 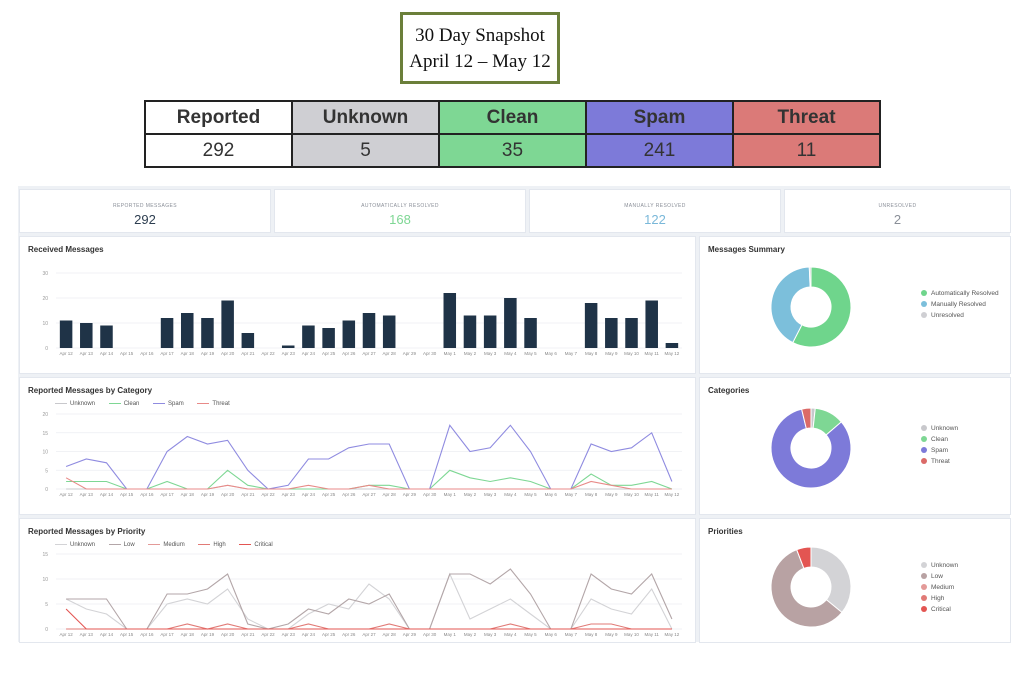 I want to click on legend-label: Spam, so click(x=176, y=404).